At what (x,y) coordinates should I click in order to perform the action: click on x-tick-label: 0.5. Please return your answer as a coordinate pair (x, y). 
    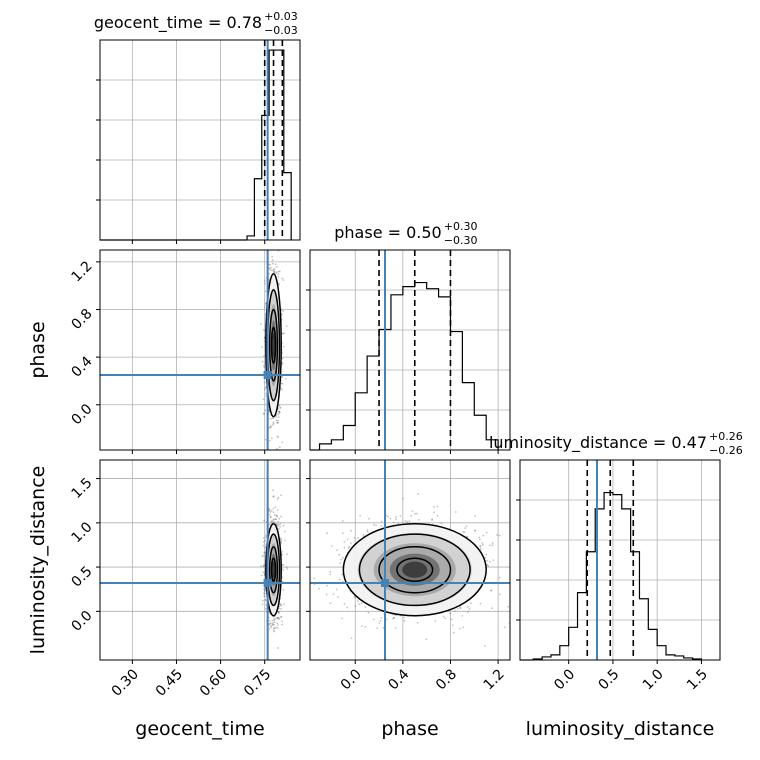
    Looking at the image, I should click on (608, 679).